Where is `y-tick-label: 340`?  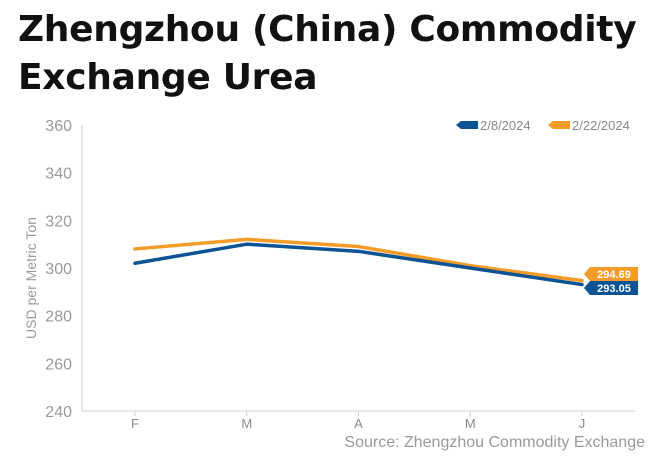
y-tick-label: 340 is located at coordinates (58, 174).